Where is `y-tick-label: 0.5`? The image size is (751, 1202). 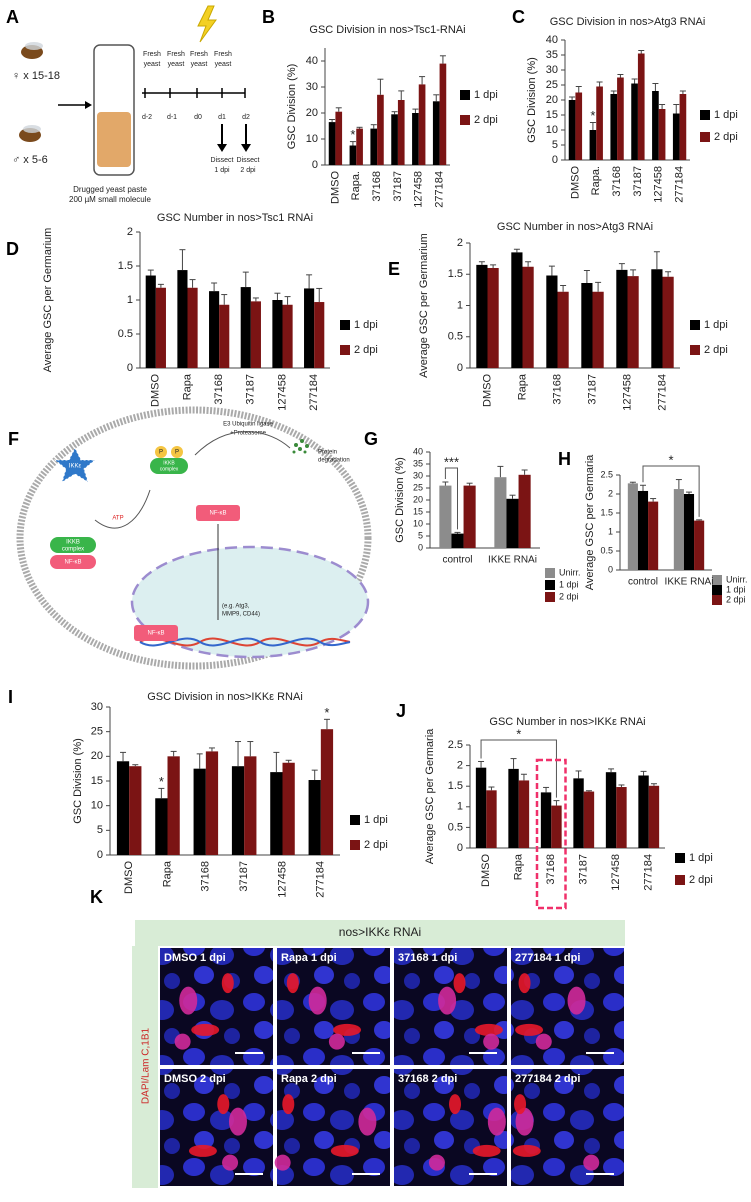
y-tick-label: 0.5 is located at coordinates (455, 827).